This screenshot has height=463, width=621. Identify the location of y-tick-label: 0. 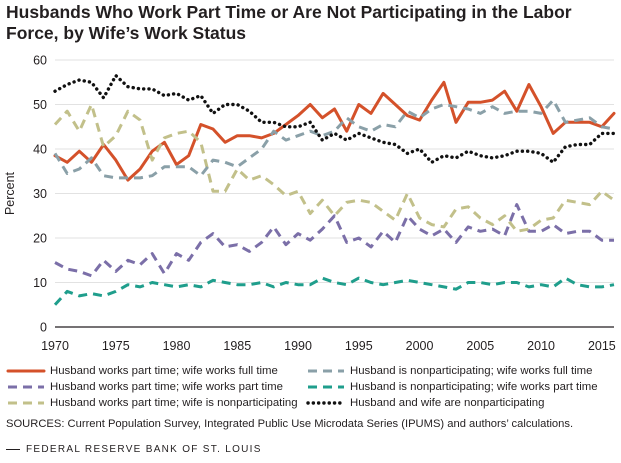
(43, 328).